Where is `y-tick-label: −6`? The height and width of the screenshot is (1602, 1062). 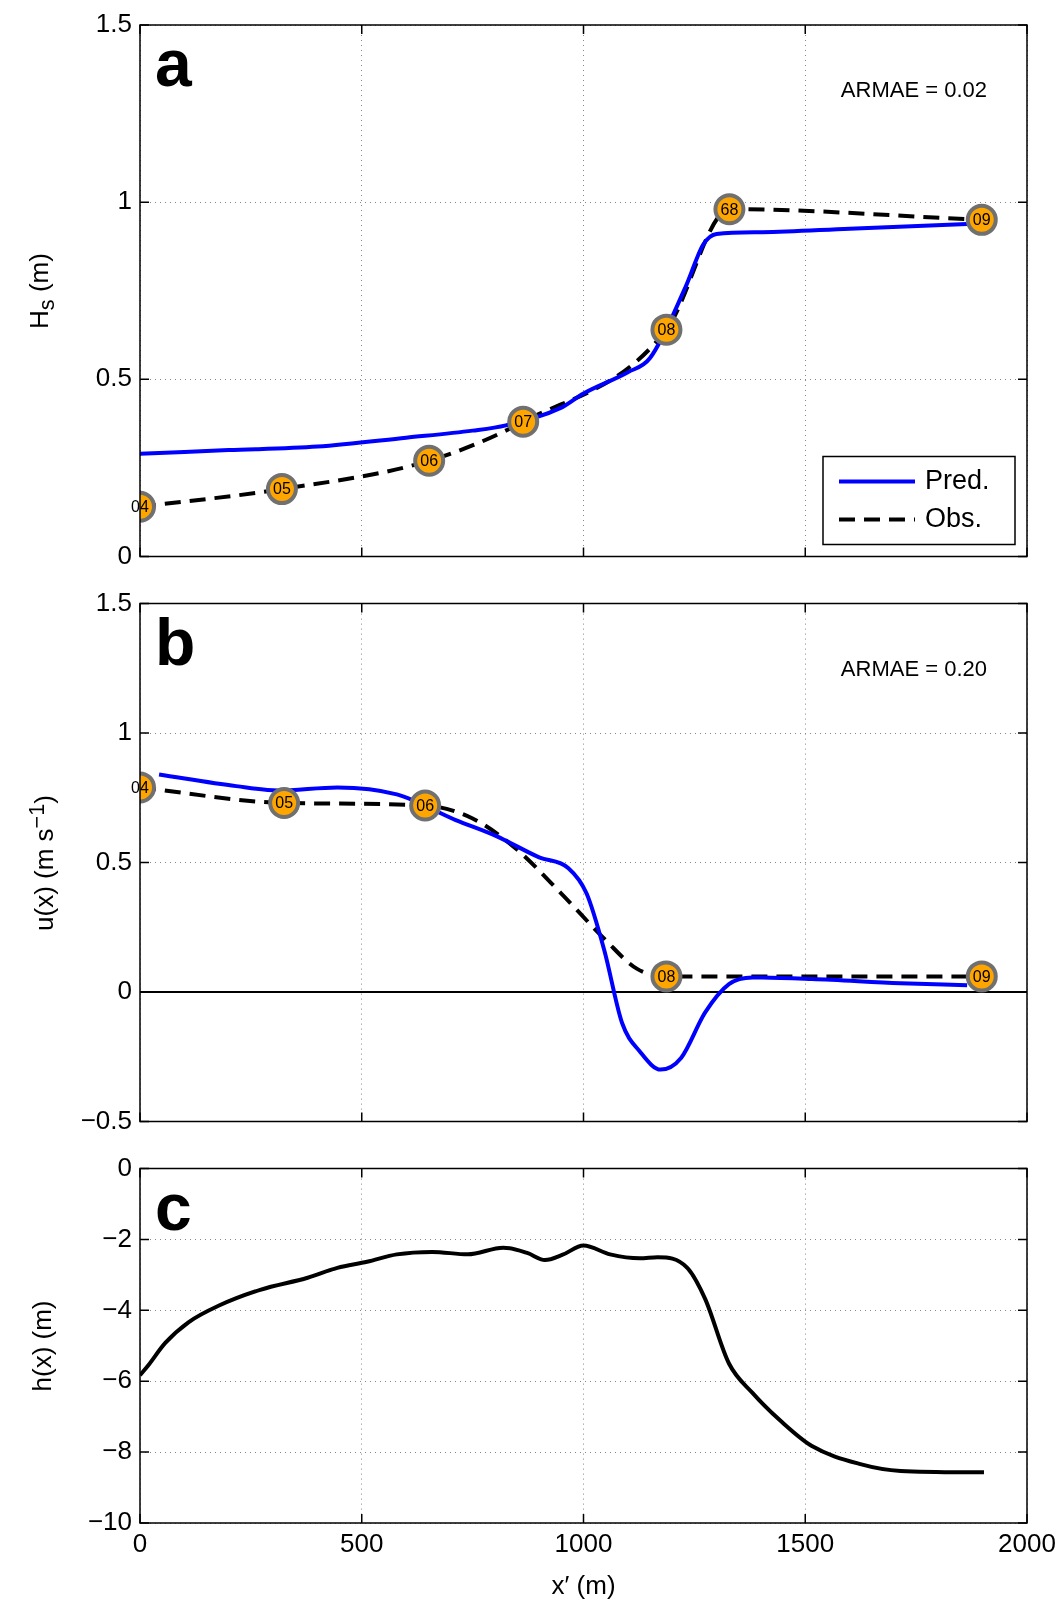
y-tick-label: −6 is located at coordinates (117, 1379).